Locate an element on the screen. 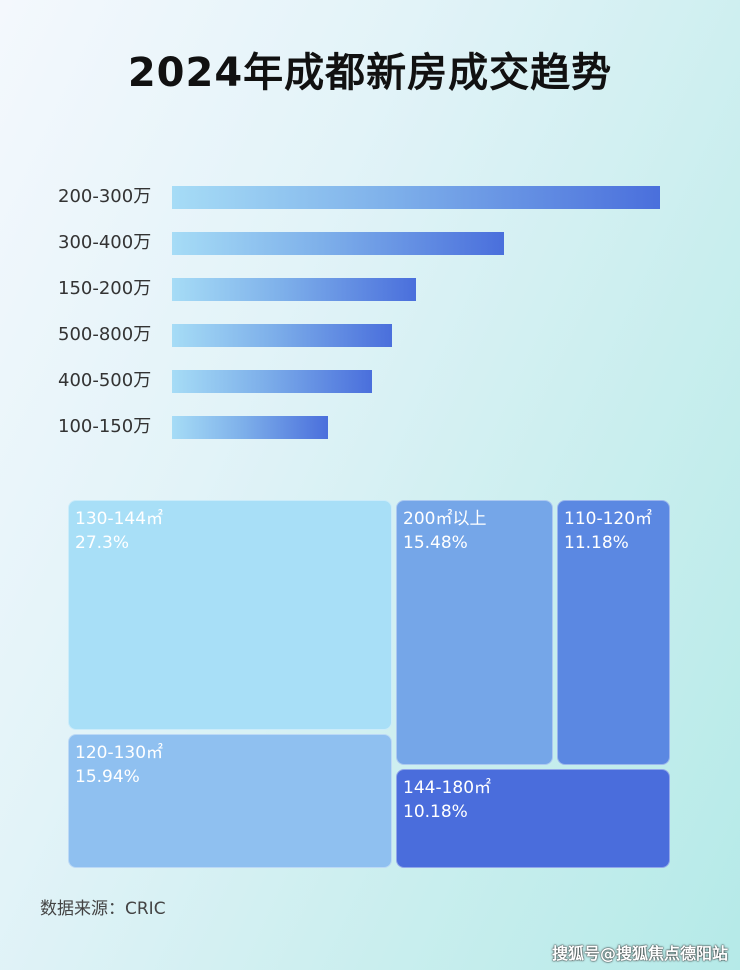  tile-value: 27.3% is located at coordinates (102, 543).